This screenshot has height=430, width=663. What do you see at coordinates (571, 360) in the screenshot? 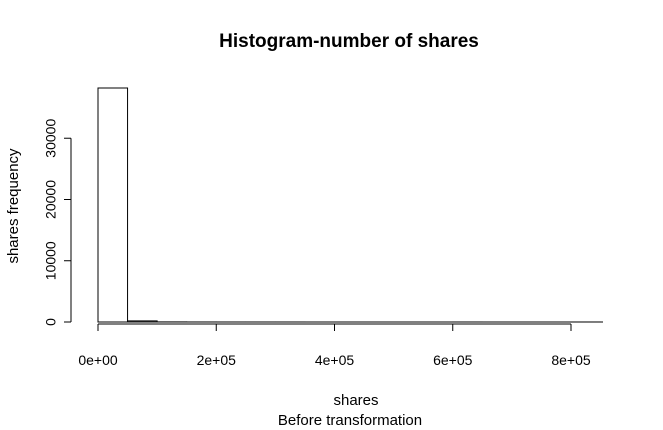
I see `x-tick-label-4: 8e+05` at bounding box center [571, 360].